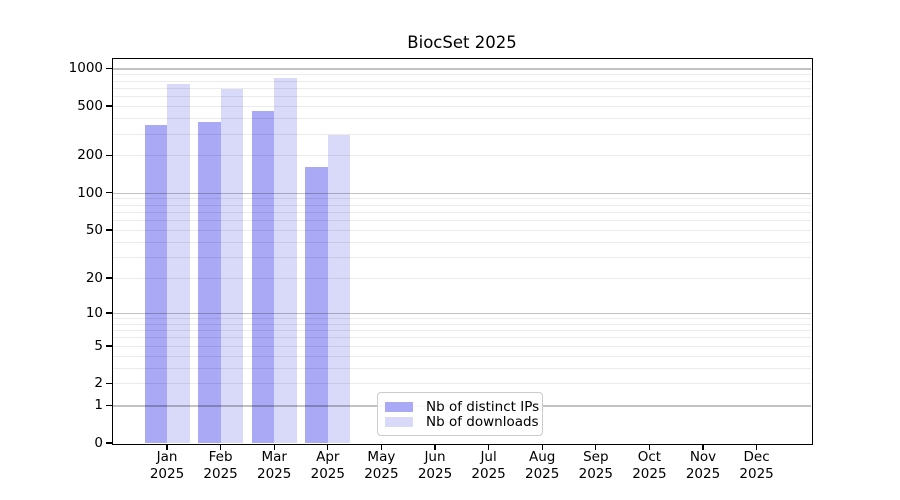  Describe the element at coordinates (274, 447) in the screenshot. I see `x-tick-mar` at that location.